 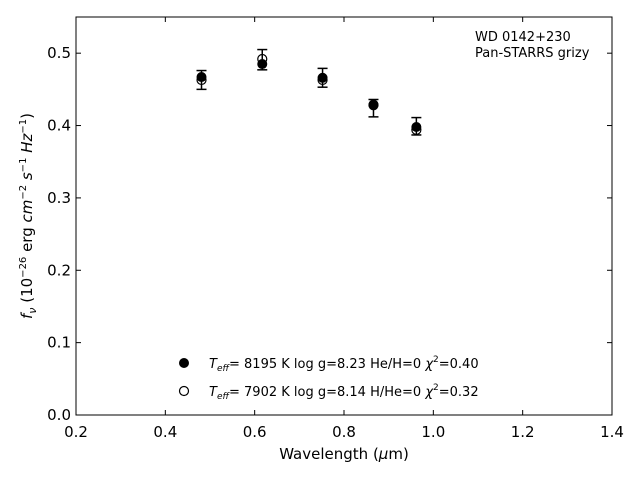 What do you see at coordinates (344, 364) in the screenshot?
I see `legend-entry-filled: Teff= 8195 K log g=8.23 He/H=0 χ2=0.40` at bounding box center [344, 364].